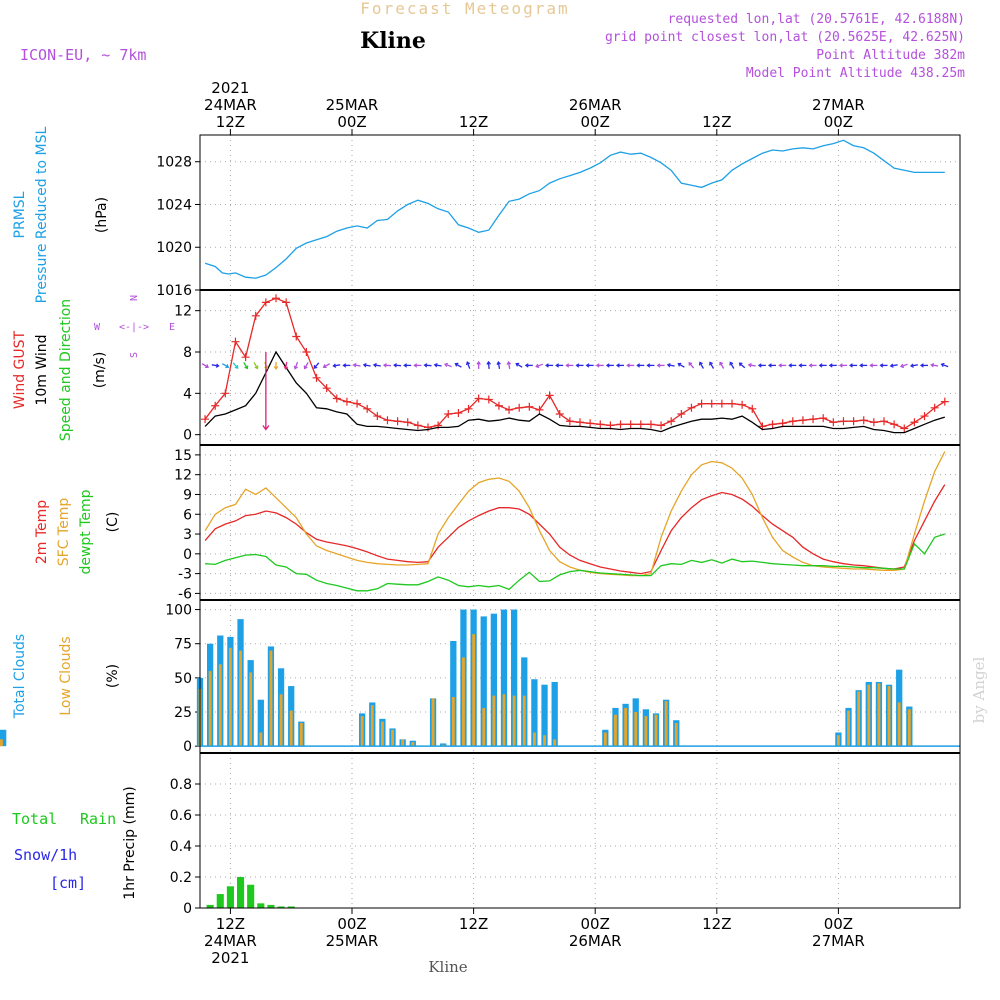  I want to click on wind-ytick-label: 12, so click(183, 312).